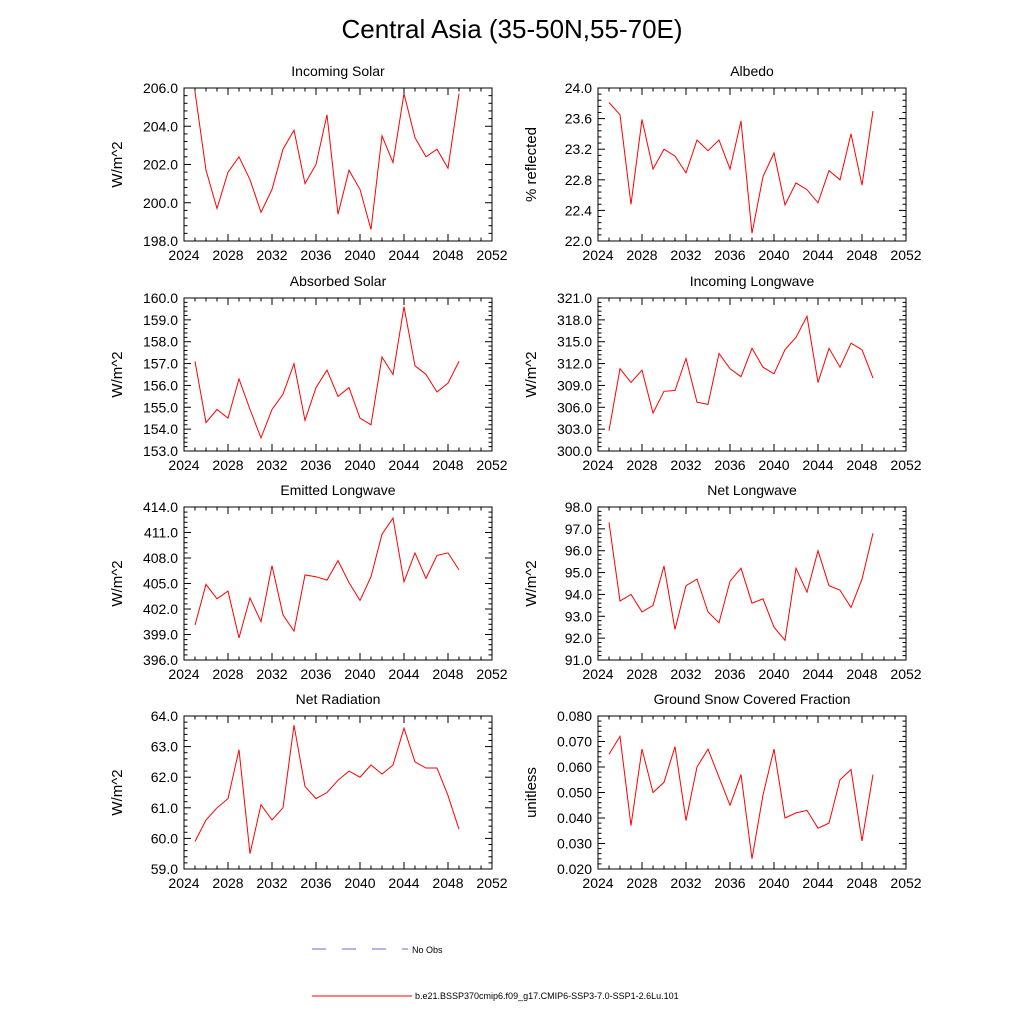 Image resolution: width=1024 pixels, height=1024 pixels. What do you see at coordinates (160, 385) in the screenshot?
I see `y-tick-label: 156.0` at bounding box center [160, 385].